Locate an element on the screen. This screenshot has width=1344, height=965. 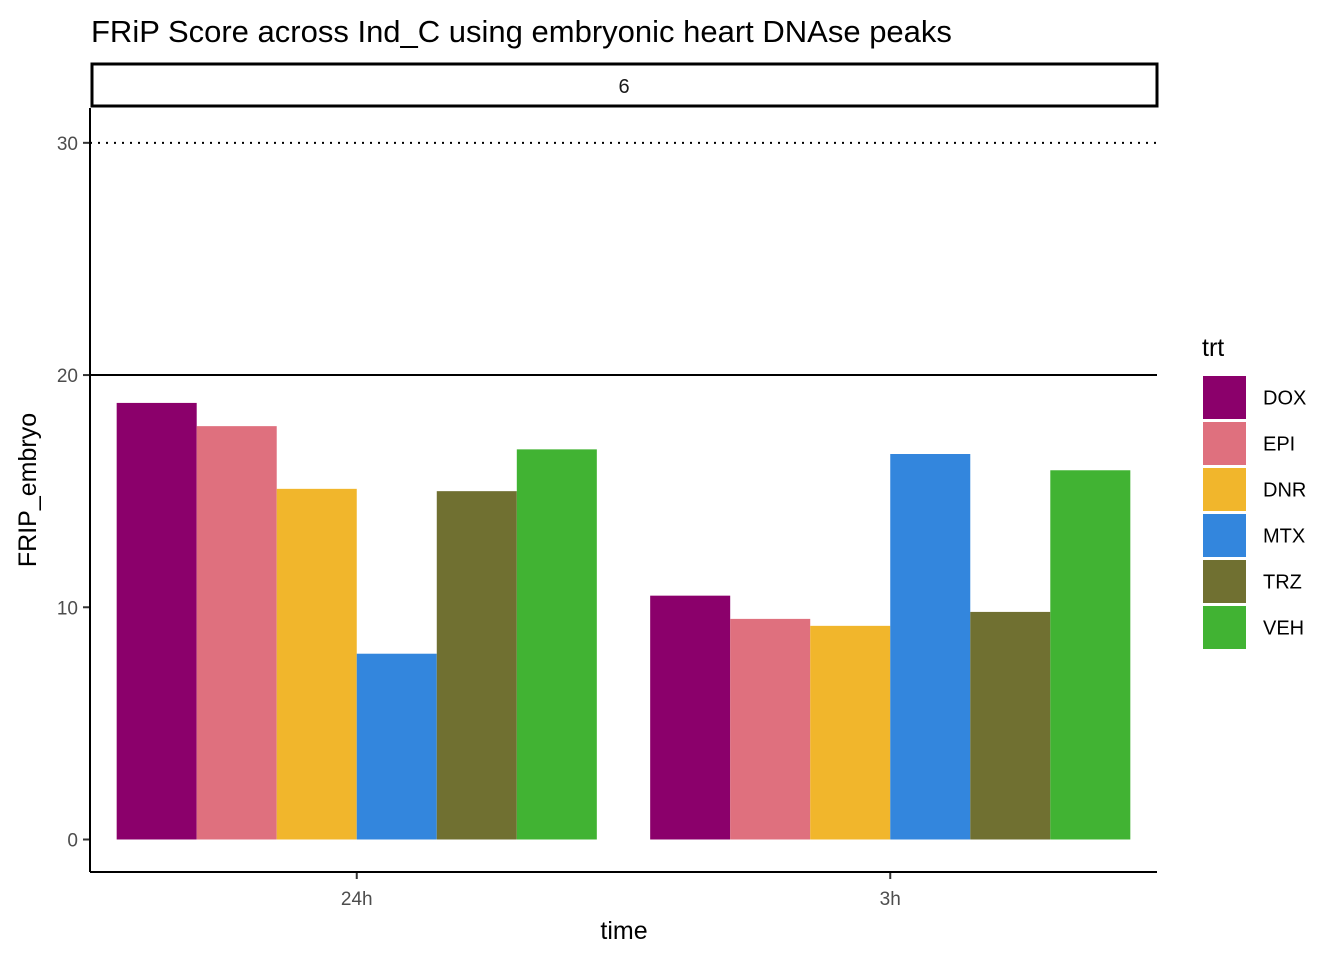
legend-title: trt is located at coordinates (1213, 348).